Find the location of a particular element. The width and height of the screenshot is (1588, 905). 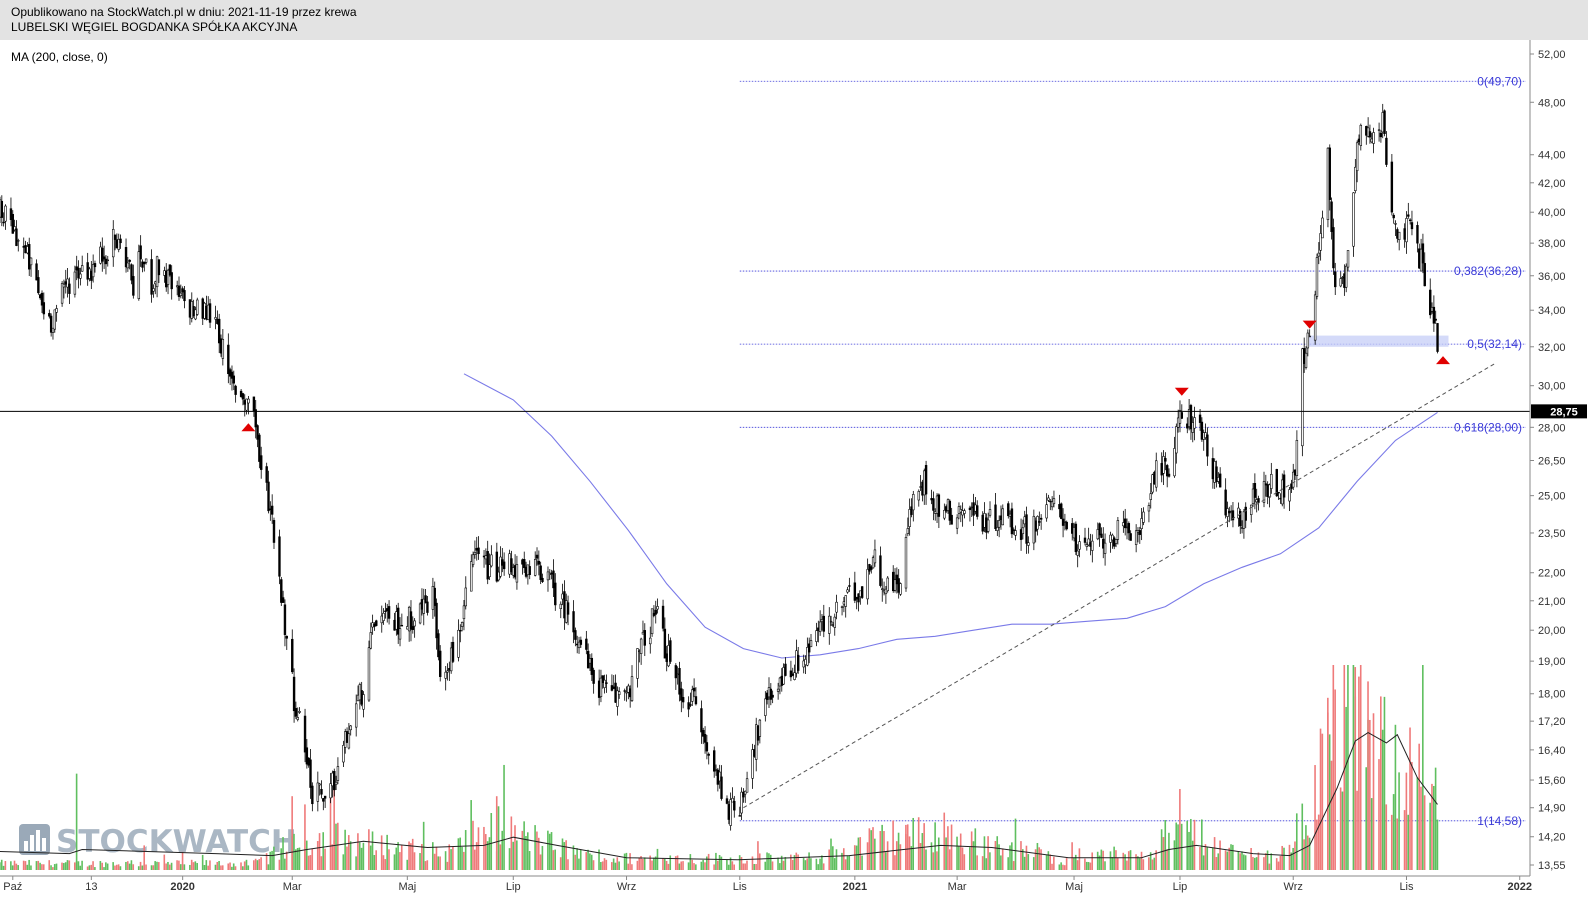

x-tick-label: Wrz is located at coordinates (1293, 887).